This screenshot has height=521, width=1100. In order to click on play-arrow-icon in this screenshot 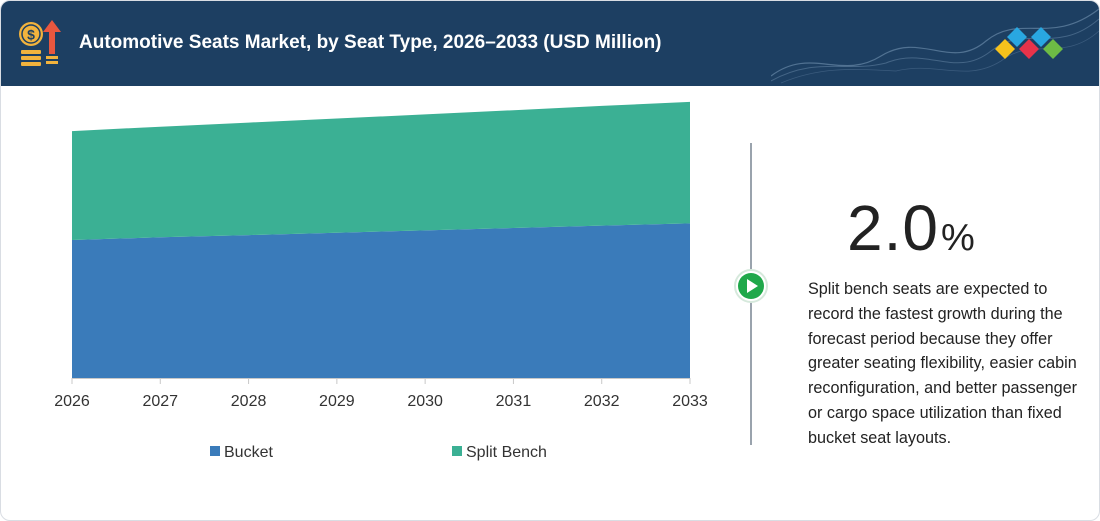, I will do `click(751, 286)`.